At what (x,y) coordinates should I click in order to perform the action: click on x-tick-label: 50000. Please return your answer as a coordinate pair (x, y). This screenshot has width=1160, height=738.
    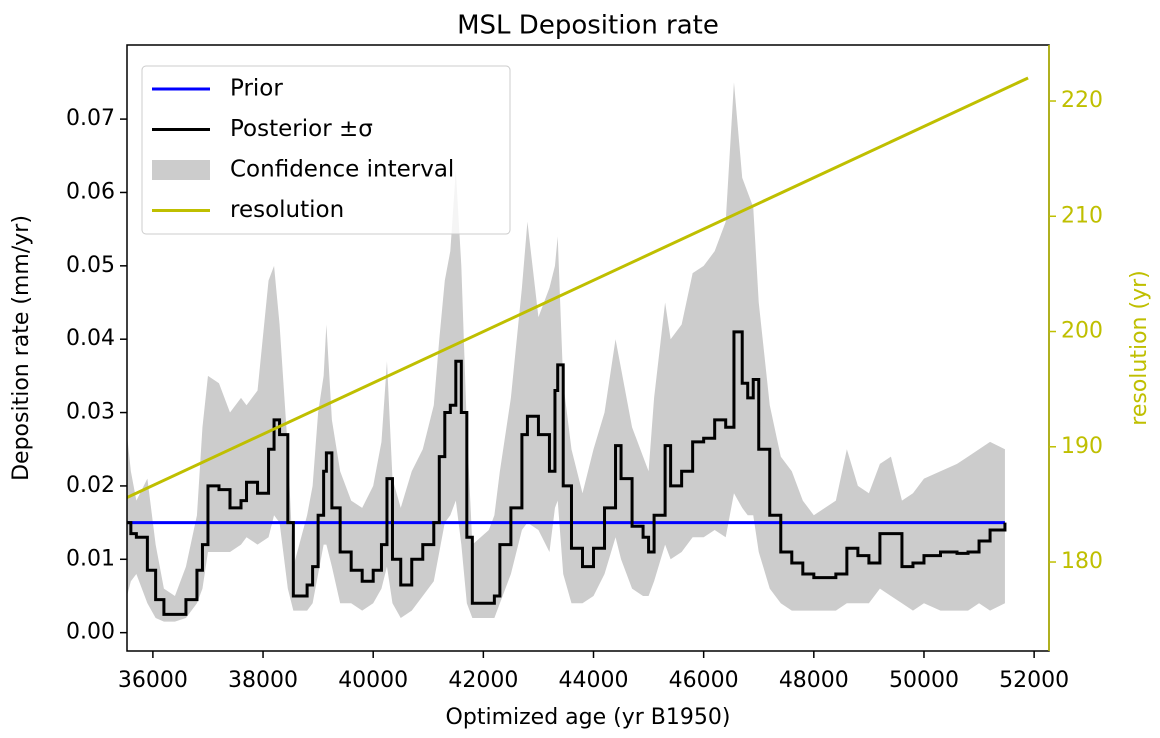
    Looking at the image, I should click on (924, 680).